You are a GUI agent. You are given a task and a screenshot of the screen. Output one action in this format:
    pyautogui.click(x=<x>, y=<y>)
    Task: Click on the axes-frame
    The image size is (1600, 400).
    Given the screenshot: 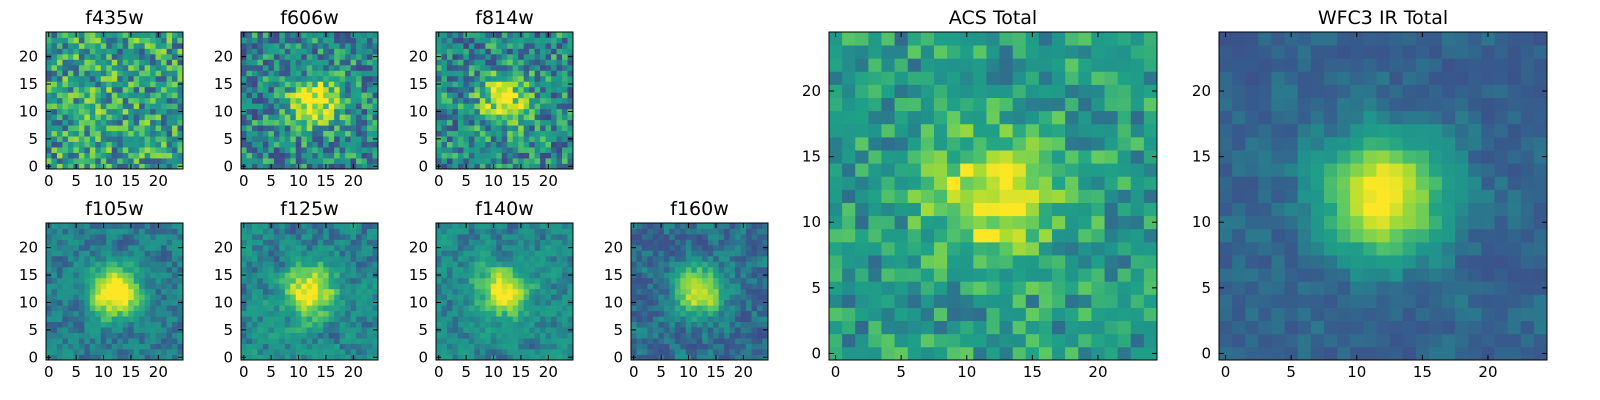 What is the action you would take?
    pyautogui.click(x=114, y=100)
    